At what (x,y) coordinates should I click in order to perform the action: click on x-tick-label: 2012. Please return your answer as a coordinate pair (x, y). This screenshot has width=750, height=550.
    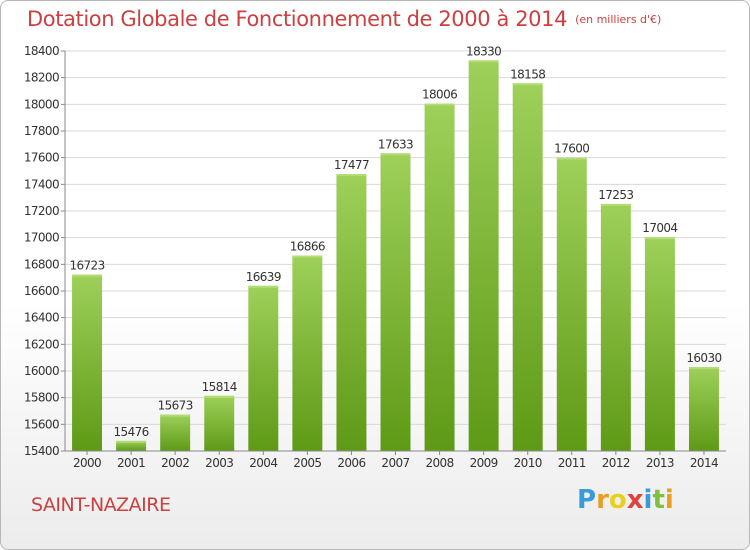
    Looking at the image, I should click on (616, 463).